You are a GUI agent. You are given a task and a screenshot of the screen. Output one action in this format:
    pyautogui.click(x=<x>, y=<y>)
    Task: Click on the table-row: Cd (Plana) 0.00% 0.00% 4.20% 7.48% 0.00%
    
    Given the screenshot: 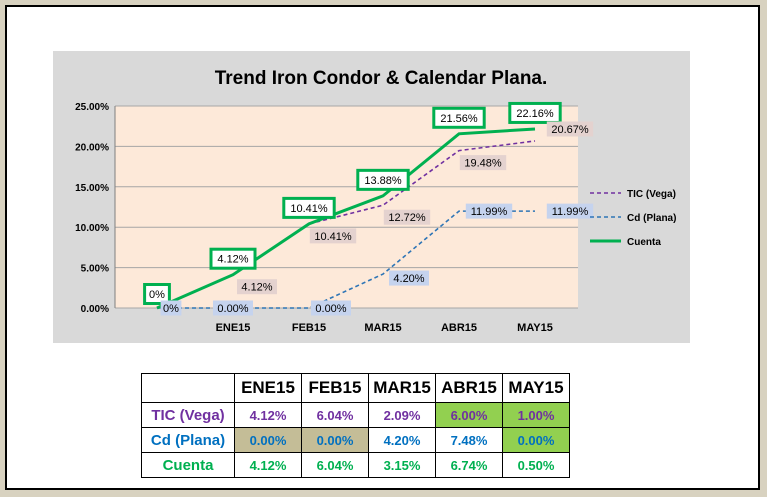 What is the action you would take?
    pyautogui.click(x=355, y=440)
    